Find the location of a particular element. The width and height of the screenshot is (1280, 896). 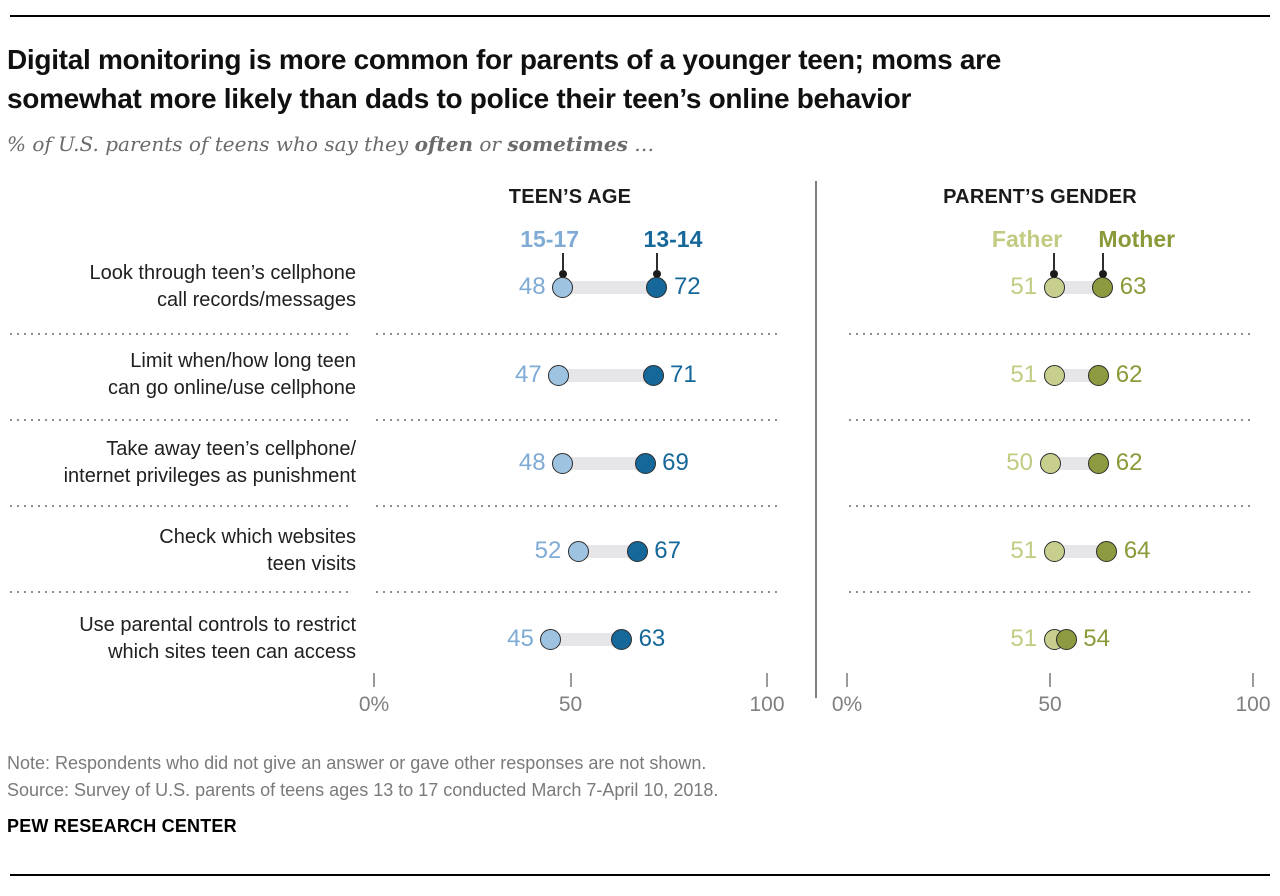

value-label-high: 72 is located at coordinates (687, 286).